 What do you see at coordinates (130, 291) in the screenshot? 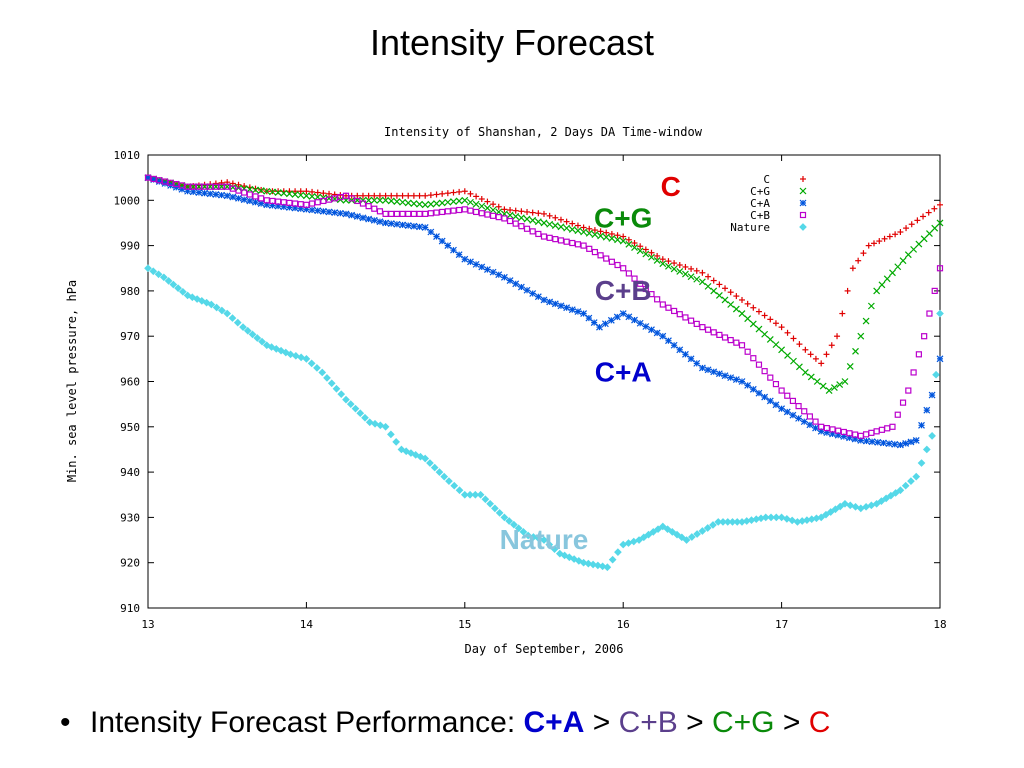
I see `y-tick-label: 980` at bounding box center [130, 291].